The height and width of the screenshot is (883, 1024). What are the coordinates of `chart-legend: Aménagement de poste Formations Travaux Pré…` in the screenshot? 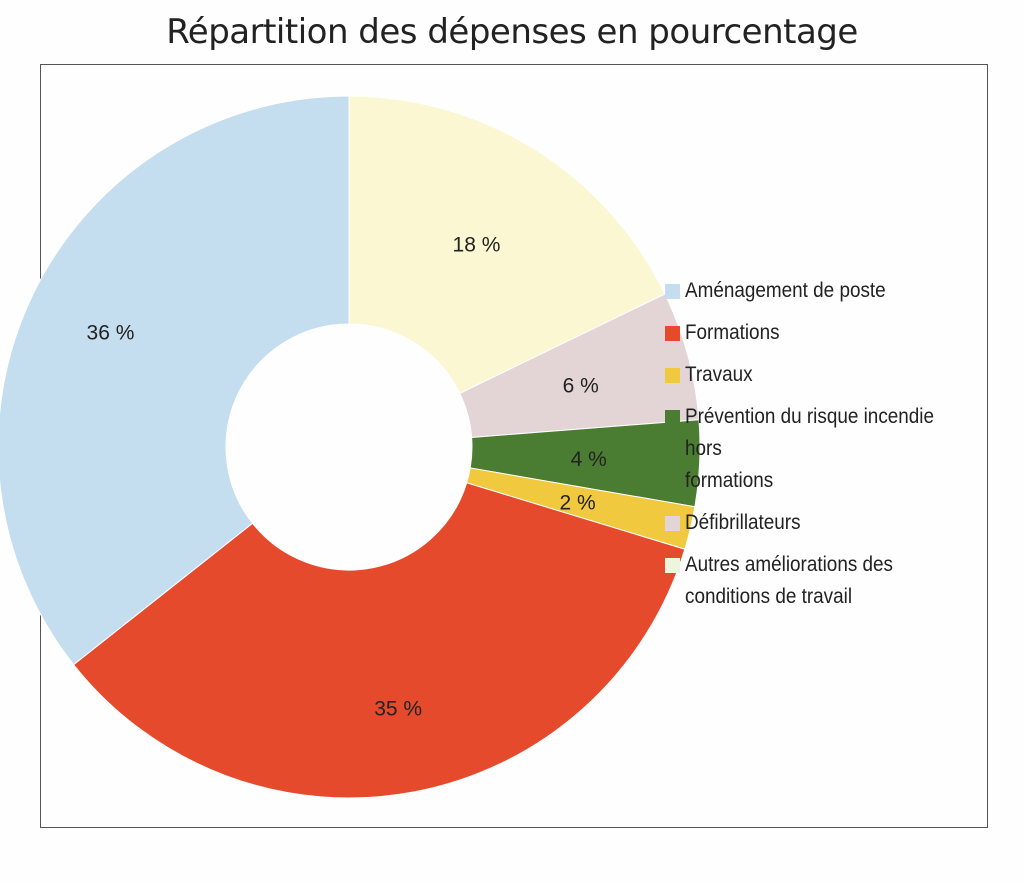 It's located at (820, 449).